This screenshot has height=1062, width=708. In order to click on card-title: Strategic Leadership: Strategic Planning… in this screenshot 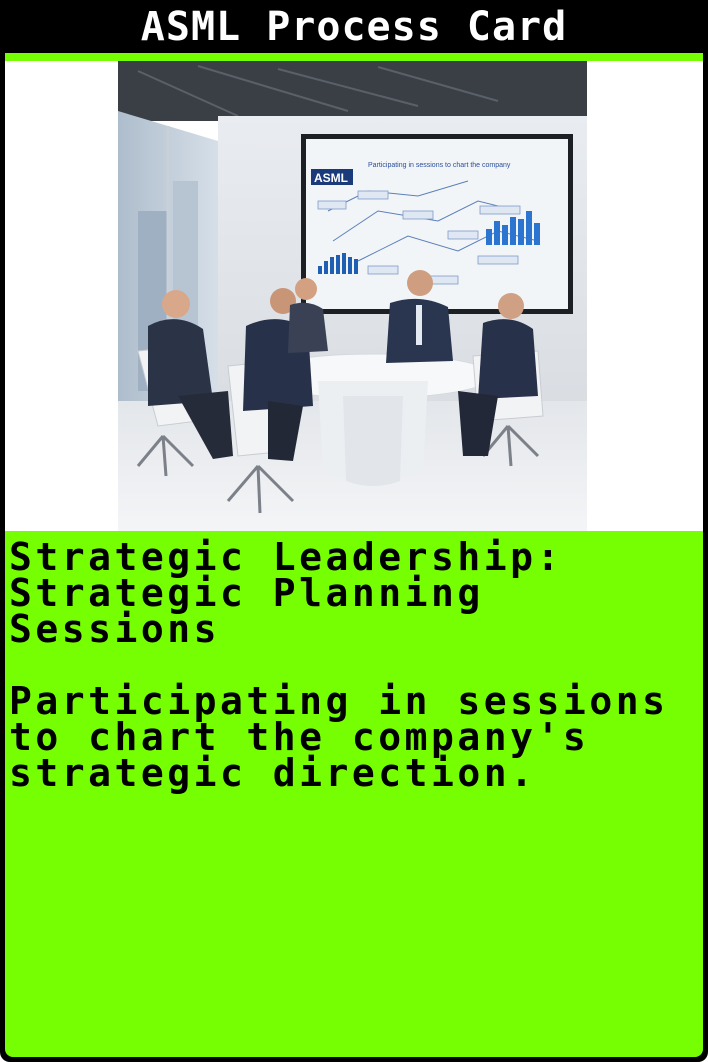, I will do `click(286, 593)`.